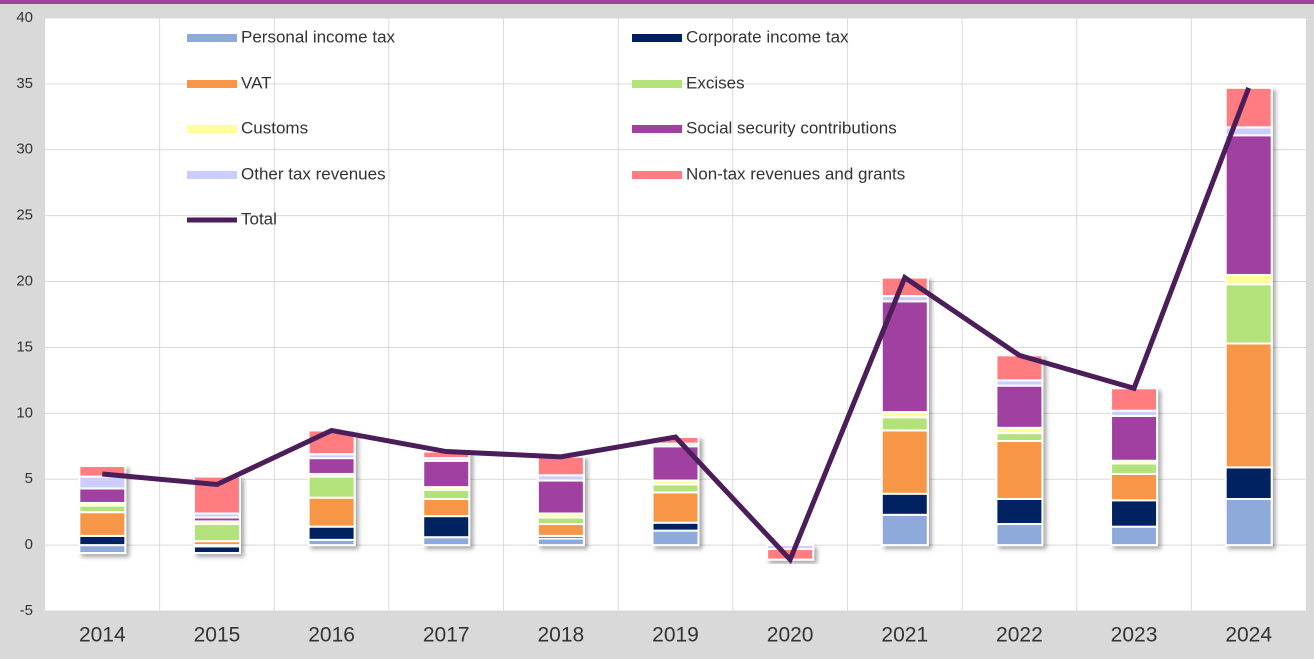 This screenshot has height=659, width=1314. What do you see at coordinates (26, 610) in the screenshot?
I see `y-tick-label: -5` at bounding box center [26, 610].